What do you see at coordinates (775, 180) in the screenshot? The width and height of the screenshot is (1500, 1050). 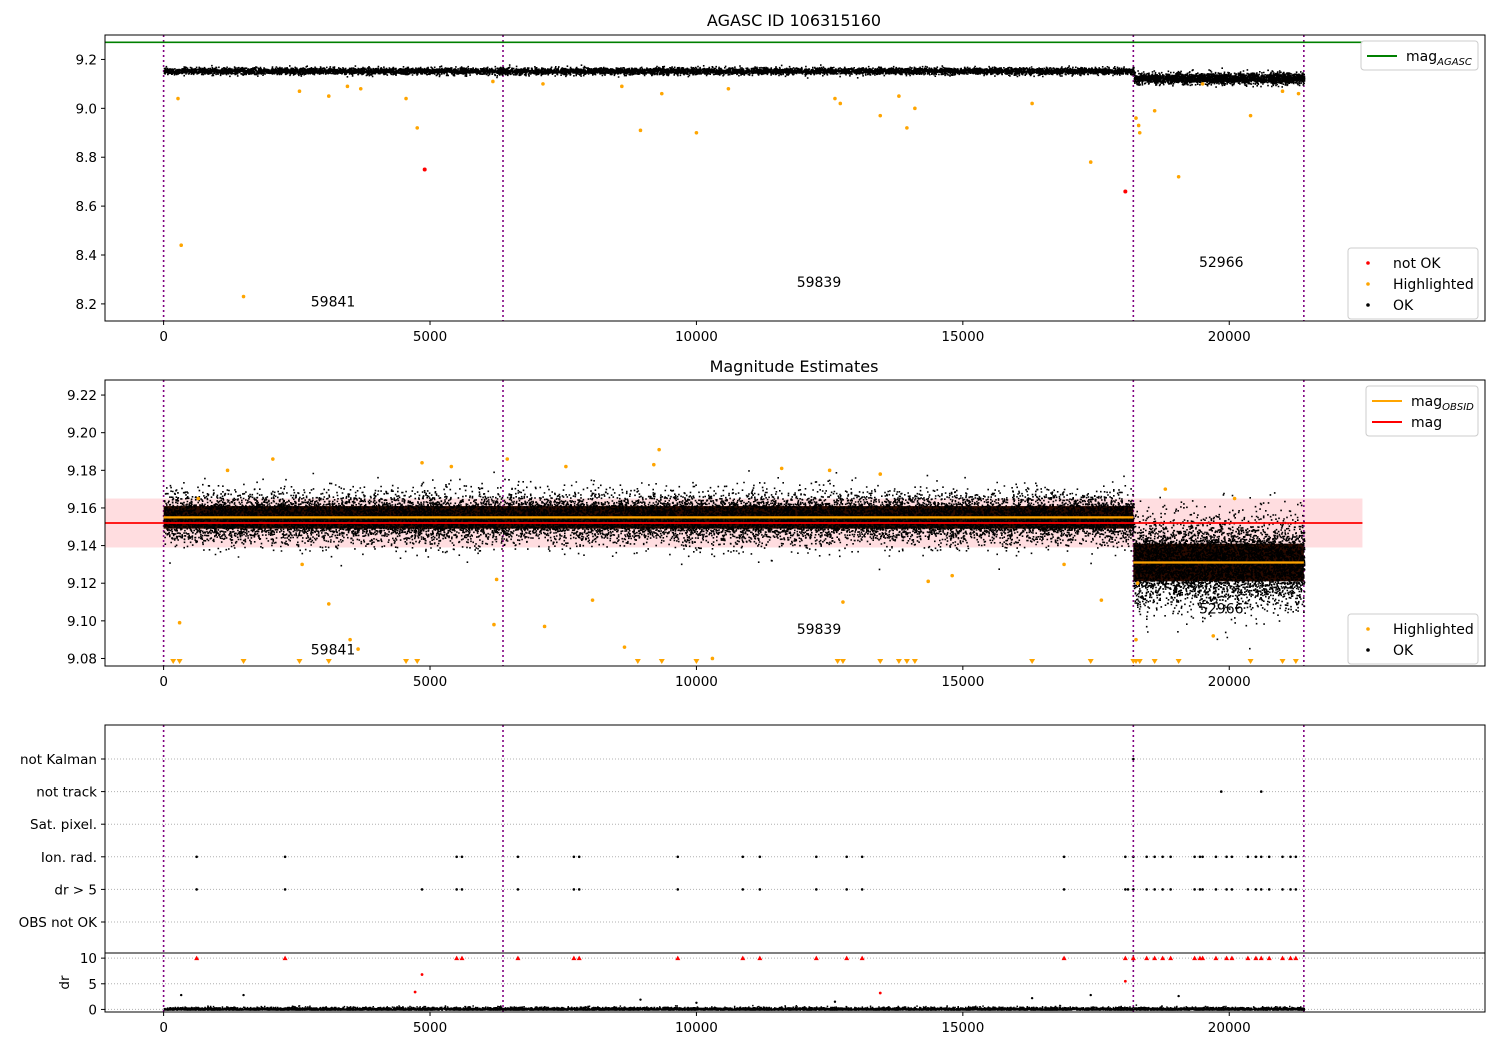 I see `panel1-not-ok-points` at bounding box center [775, 180].